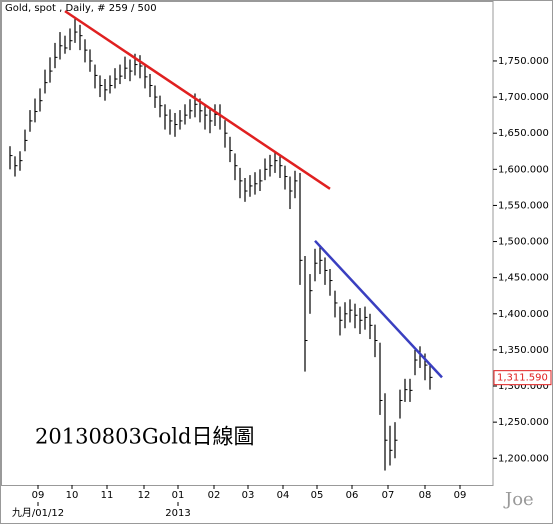 The width and height of the screenshot is (553, 524). Describe the element at coordinates (144, 437) in the screenshot. I see `annotation: 20130803Gold日線圖` at that location.